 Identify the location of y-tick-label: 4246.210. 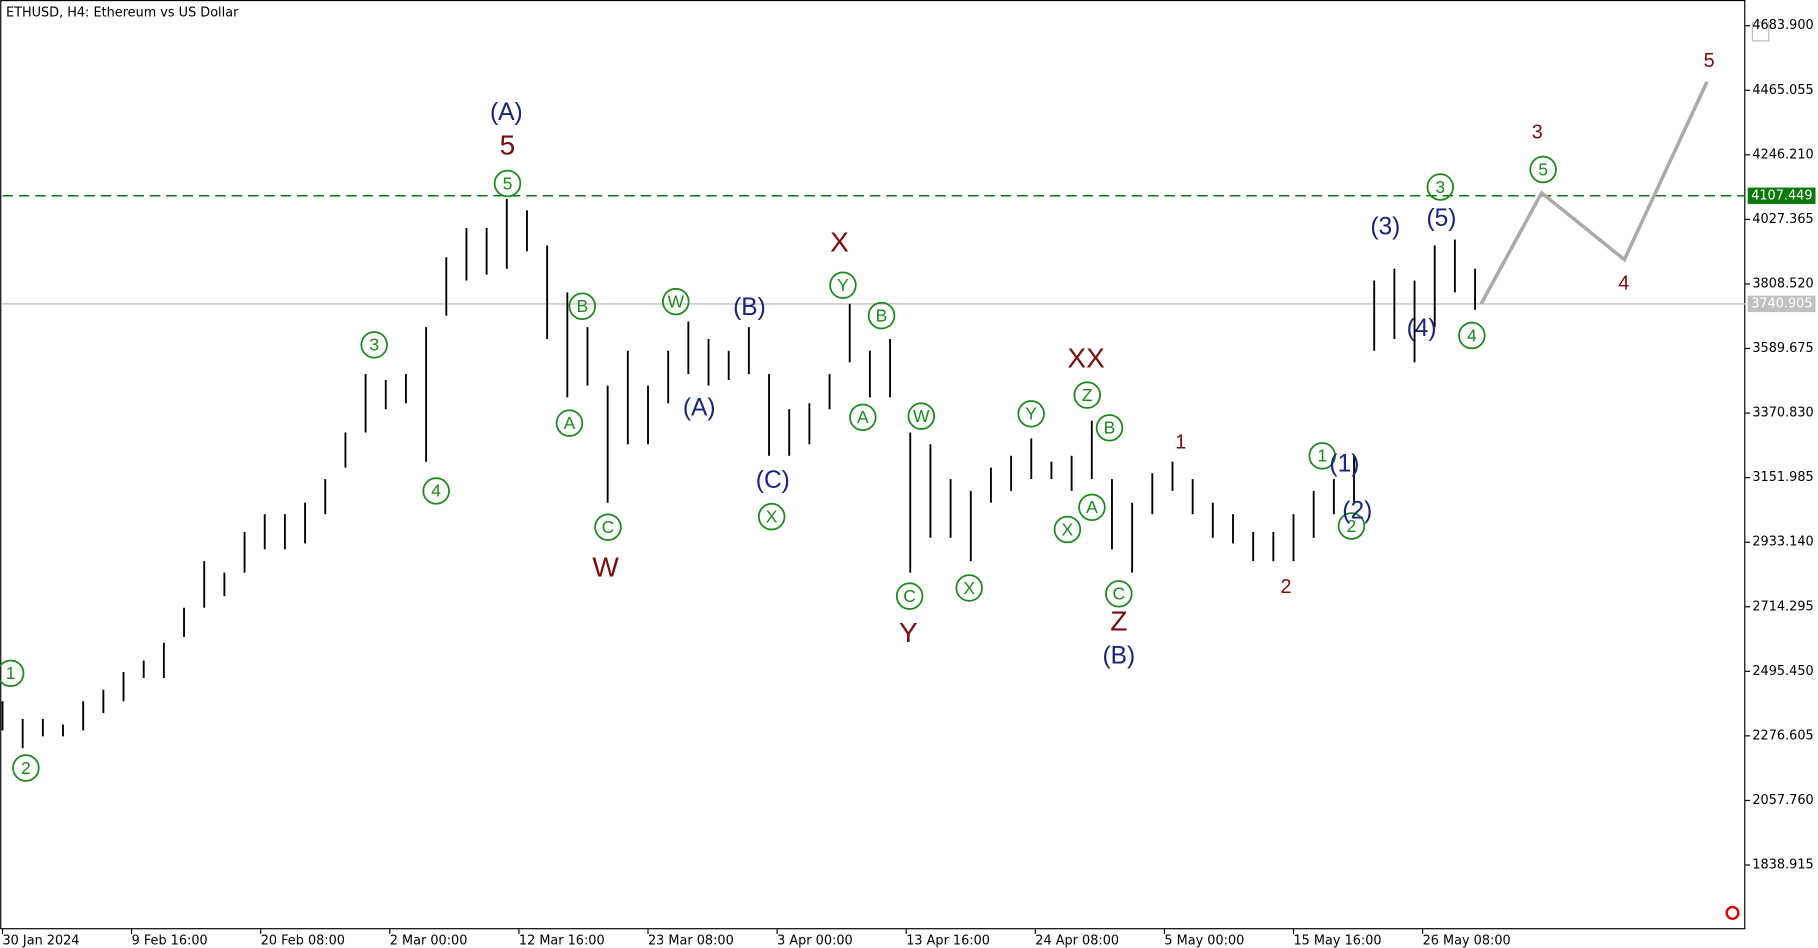
(1782, 154).